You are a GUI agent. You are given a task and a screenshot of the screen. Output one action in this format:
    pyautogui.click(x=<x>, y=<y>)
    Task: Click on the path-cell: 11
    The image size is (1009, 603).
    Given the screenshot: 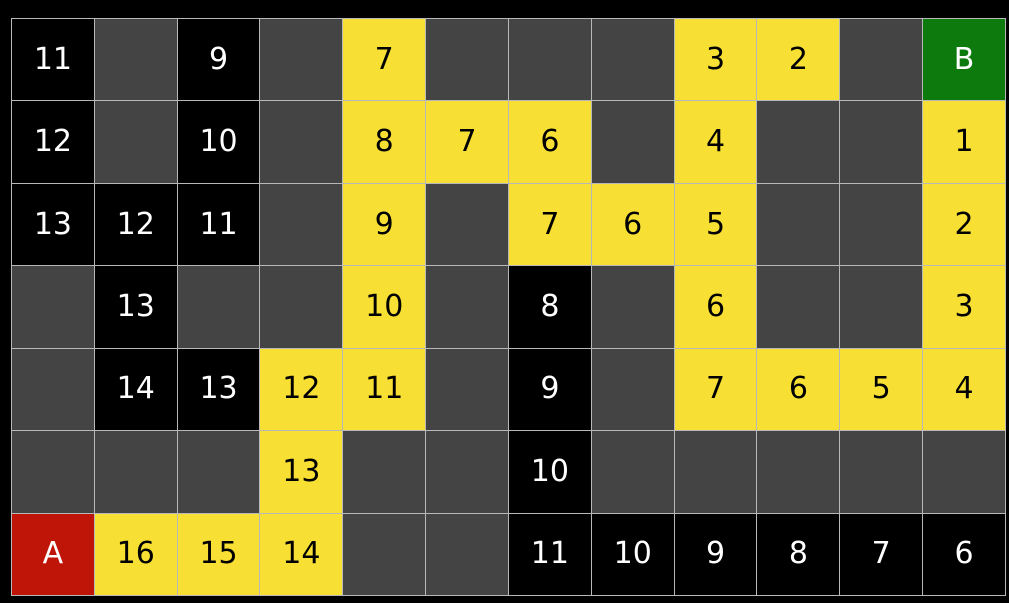 What is the action you would take?
    pyautogui.click(x=384, y=389)
    